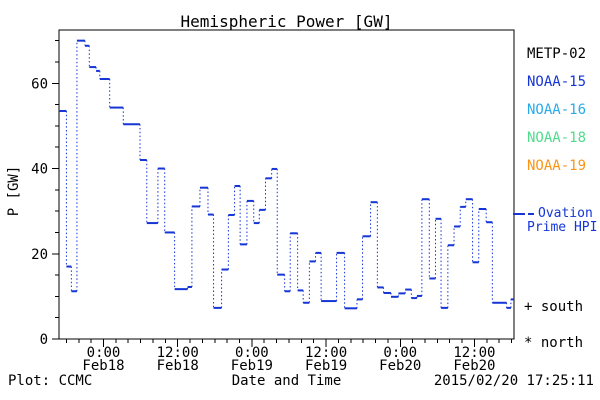  I want to click on timestamp: 2015/02/20 17:25:11, so click(513, 381).